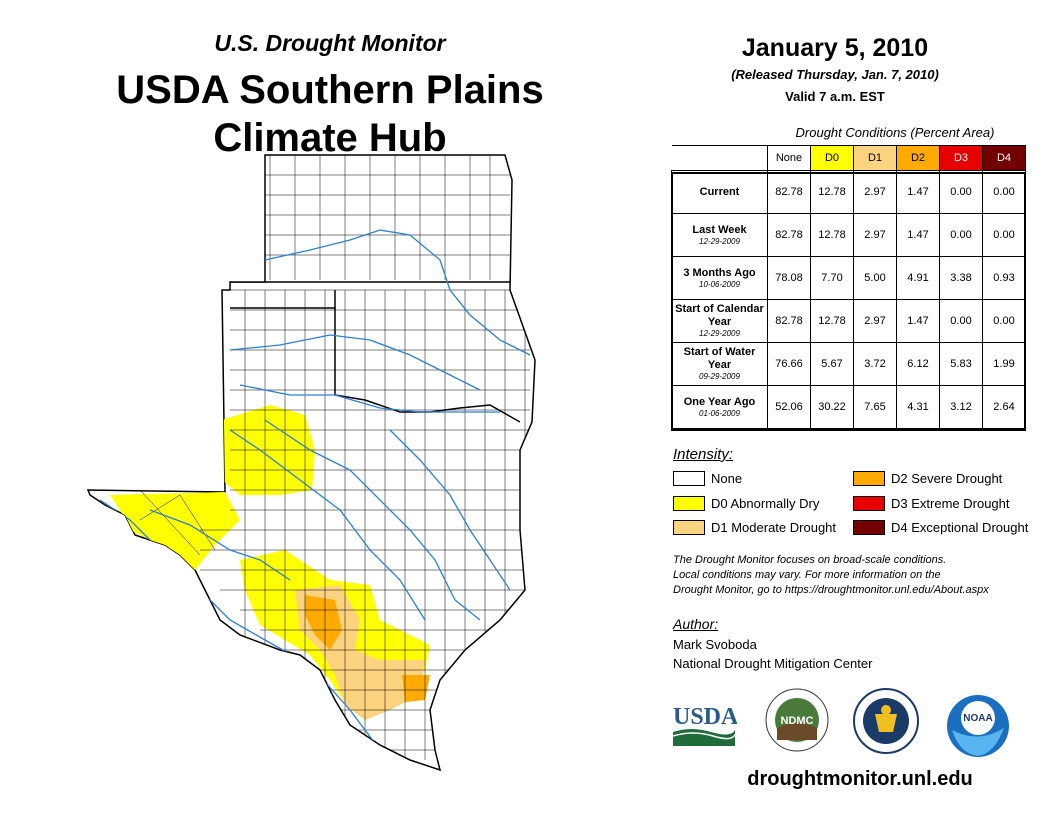 This screenshot has height=816, width=1056. Describe the element at coordinates (832, 158) in the screenshot. I see `col-header-d0: D0` at that location.